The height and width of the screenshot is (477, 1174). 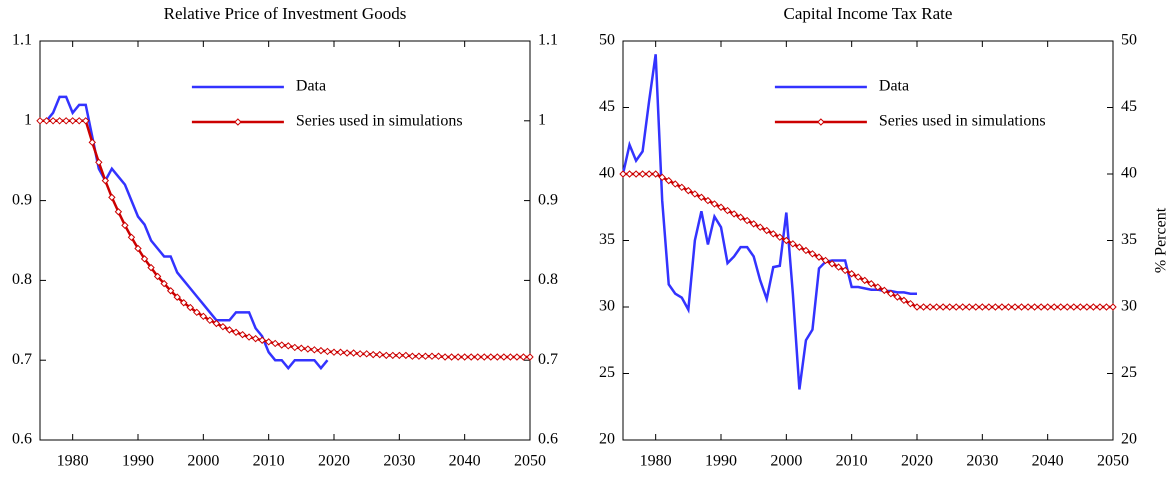 What do you see at coordinates (285, 13) in the screenshot?
I see `chart-title: Relative Price of Investment Goods` at bounding box center [285, 13].